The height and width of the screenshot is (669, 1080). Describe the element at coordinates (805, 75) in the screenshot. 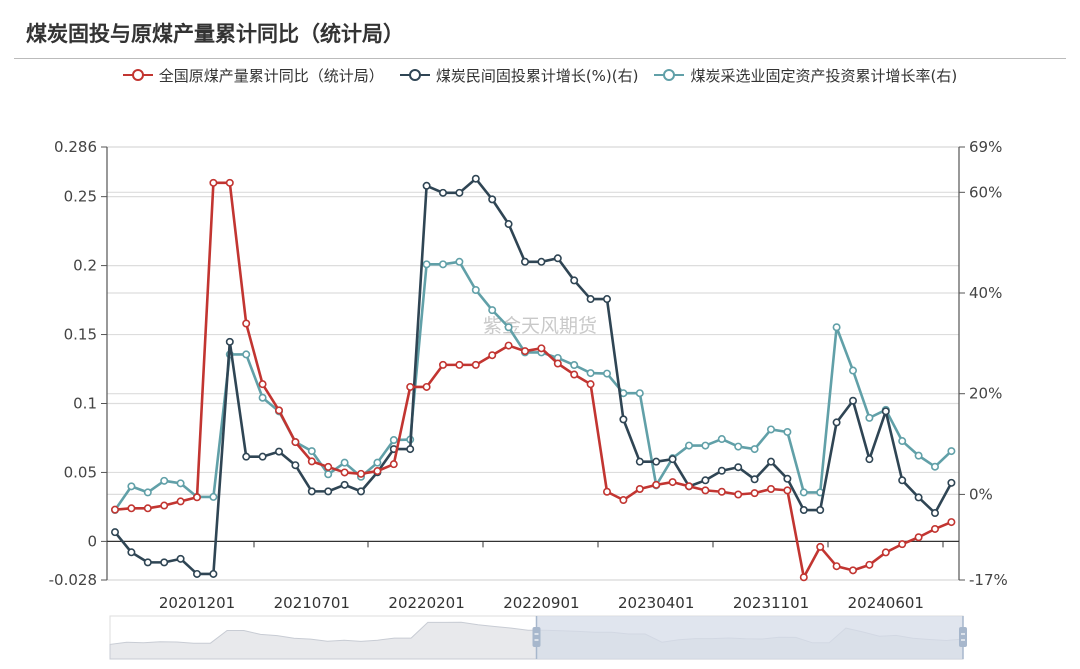

I see `legend-item-mining-fai: 煤炭采选业固定资产投资累计增长率(右)` at that location.